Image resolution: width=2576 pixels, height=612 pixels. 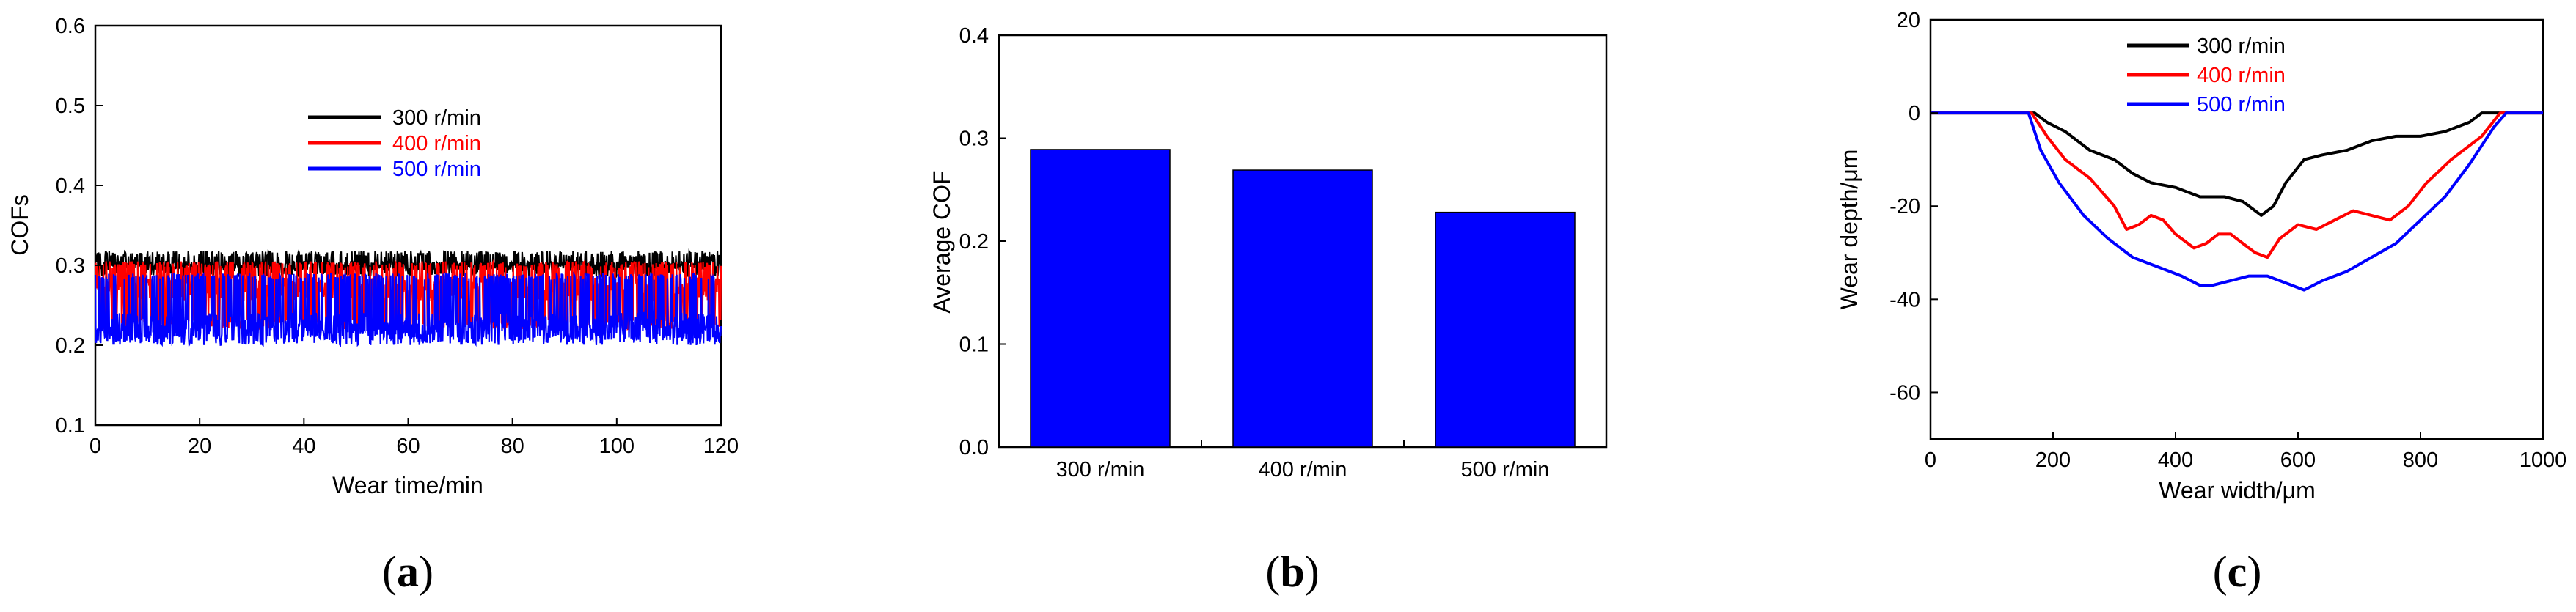 I want to click on chart-c-xlabel: Wear width/μm, so click(x=2237, y=491).